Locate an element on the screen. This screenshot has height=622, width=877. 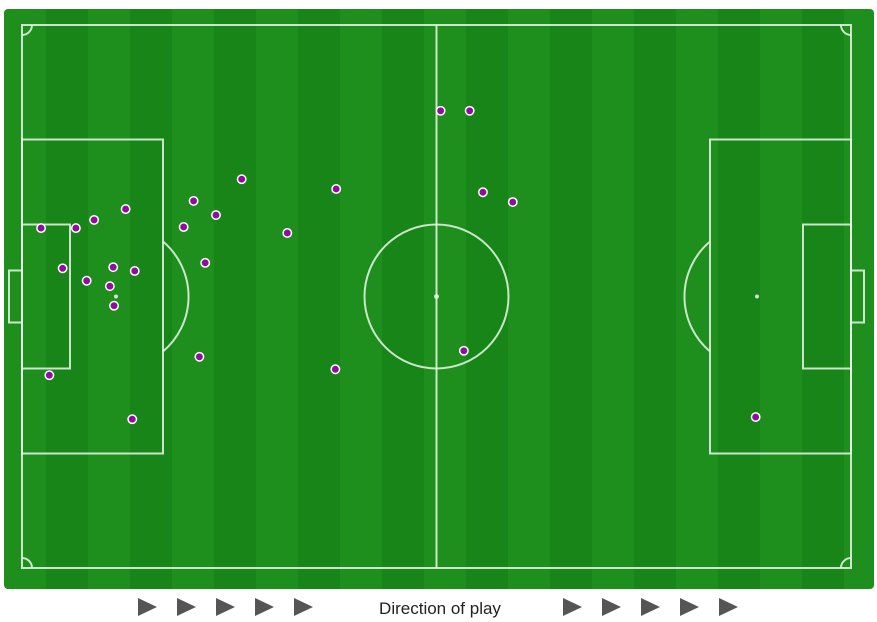
right-penalty-spot is located at coordinates (757, 296).